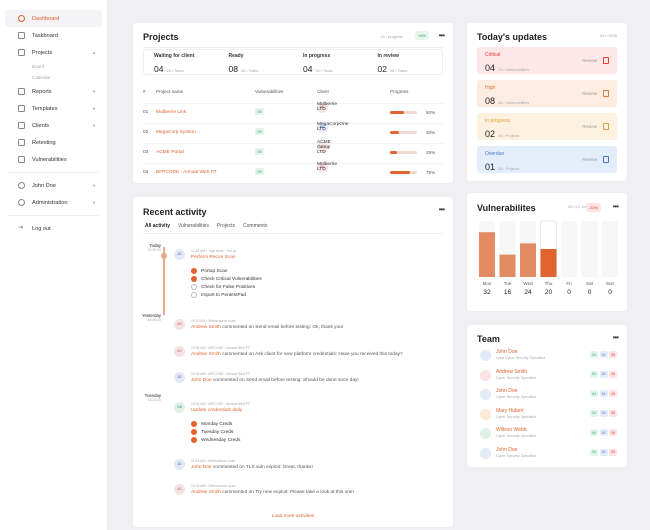 The image size is (650, 530). I want to click on bar-thu, so click(548, 263).